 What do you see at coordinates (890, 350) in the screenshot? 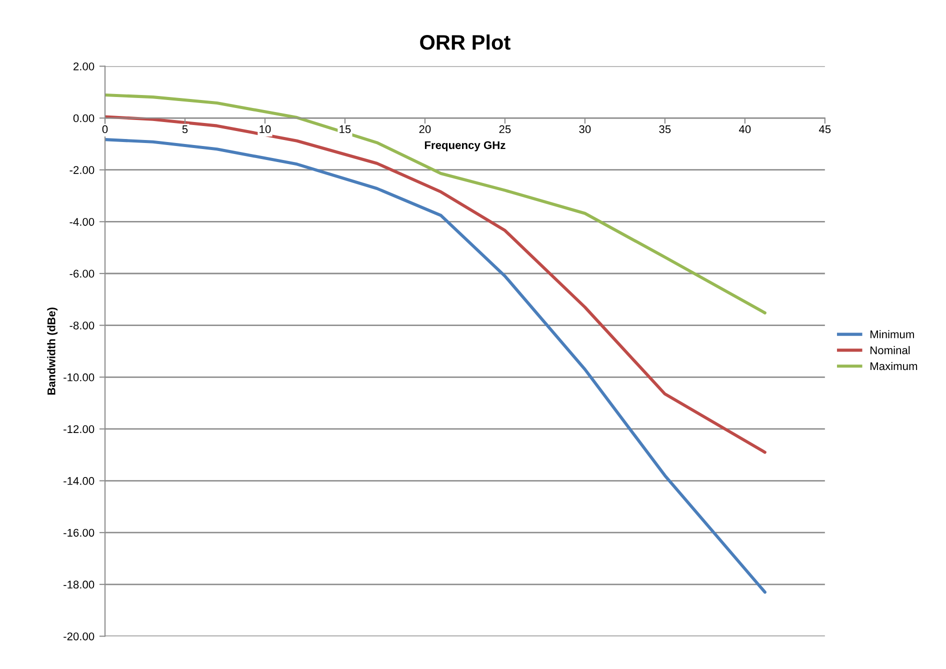
I see `legend-label: Nominal` at bounding box center [890, 350].